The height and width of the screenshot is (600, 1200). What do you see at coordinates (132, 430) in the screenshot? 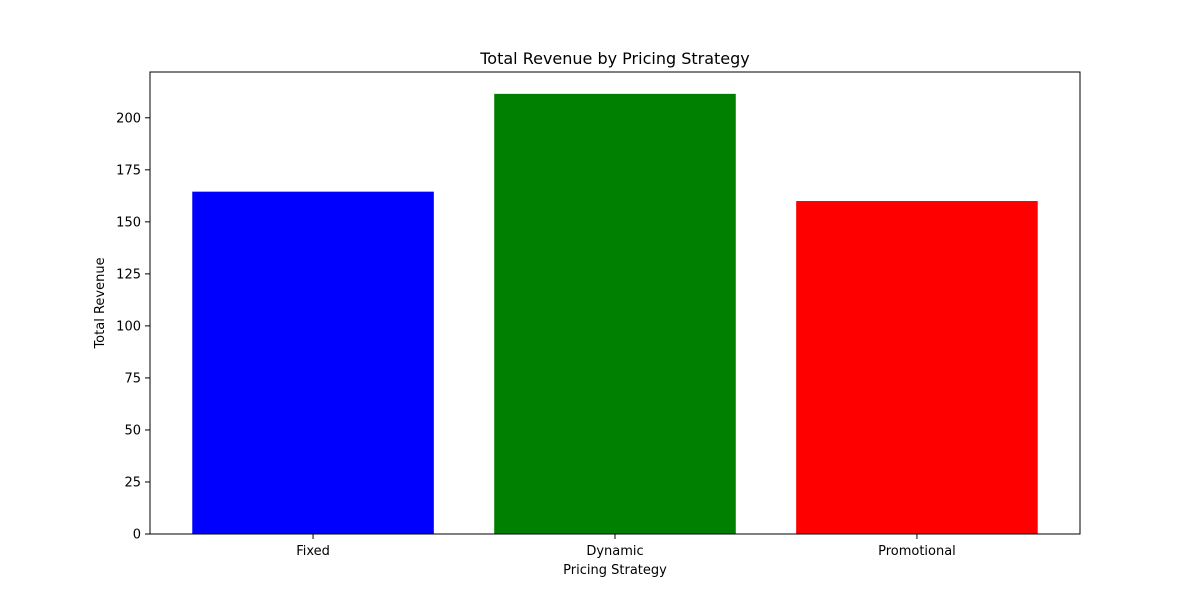
I see `y-tick-label: 50` at bounding box center [132, 430].